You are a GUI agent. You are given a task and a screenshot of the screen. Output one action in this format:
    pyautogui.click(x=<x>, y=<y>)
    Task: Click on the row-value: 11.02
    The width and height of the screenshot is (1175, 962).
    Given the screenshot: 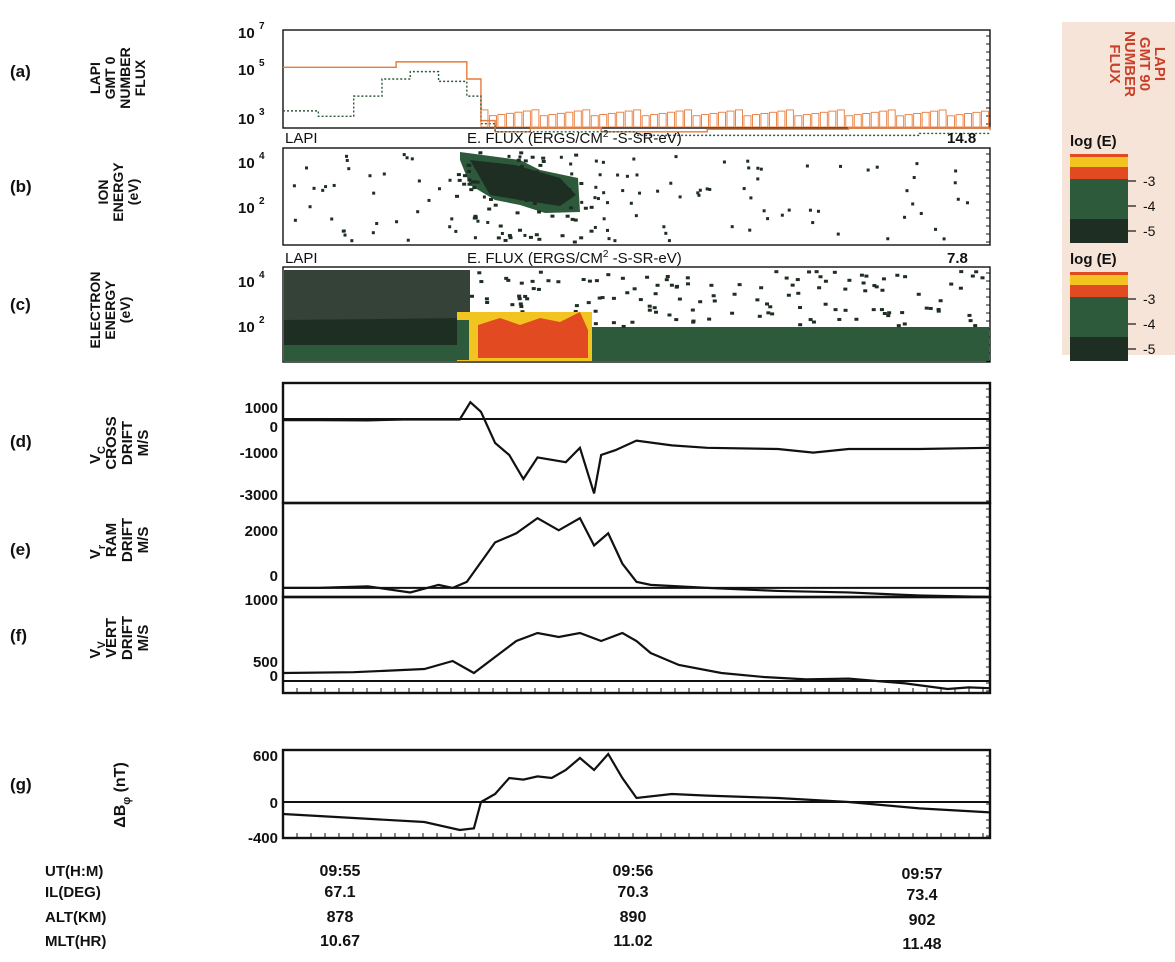 What is the action you would take?
    pyautogui.click(x=632, y=941)
    